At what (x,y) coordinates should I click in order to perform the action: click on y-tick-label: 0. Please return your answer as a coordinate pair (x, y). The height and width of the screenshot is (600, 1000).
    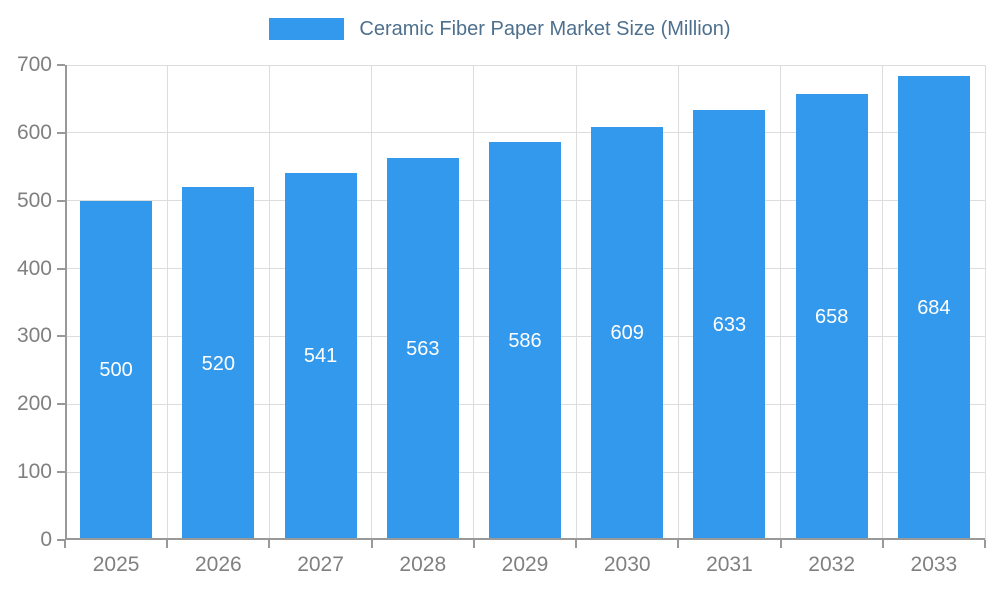
    Looking at the image, I should click on (46, 539).